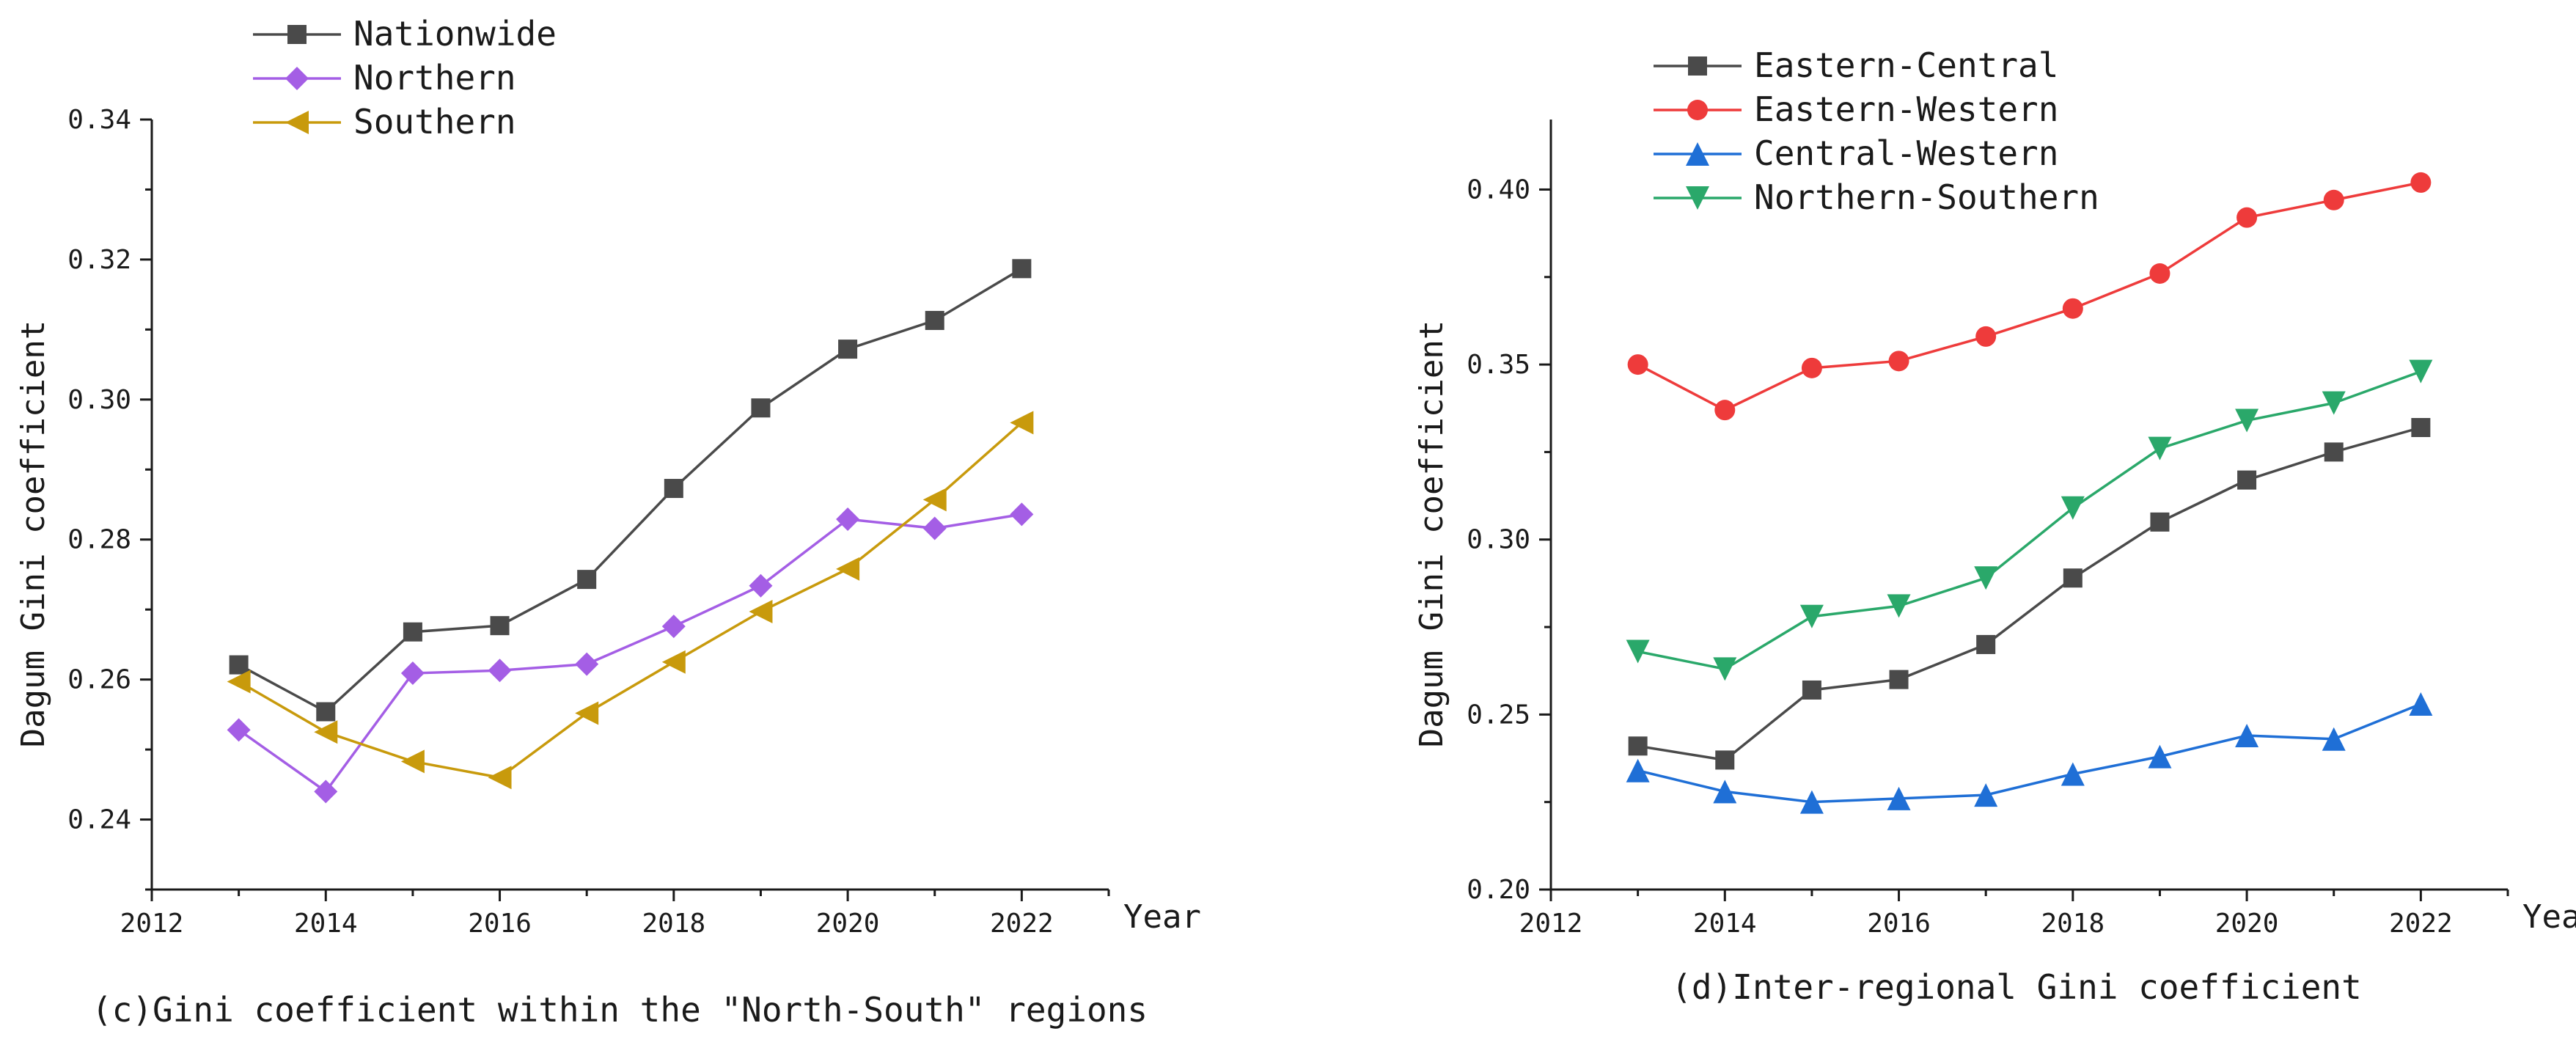 This screenshot has width=2576, height=1056. What do you see at coordinates (1906, 65) in the screenshot?
I see `legend-label: Eastern-Central` at bounding box center [1906, 65].